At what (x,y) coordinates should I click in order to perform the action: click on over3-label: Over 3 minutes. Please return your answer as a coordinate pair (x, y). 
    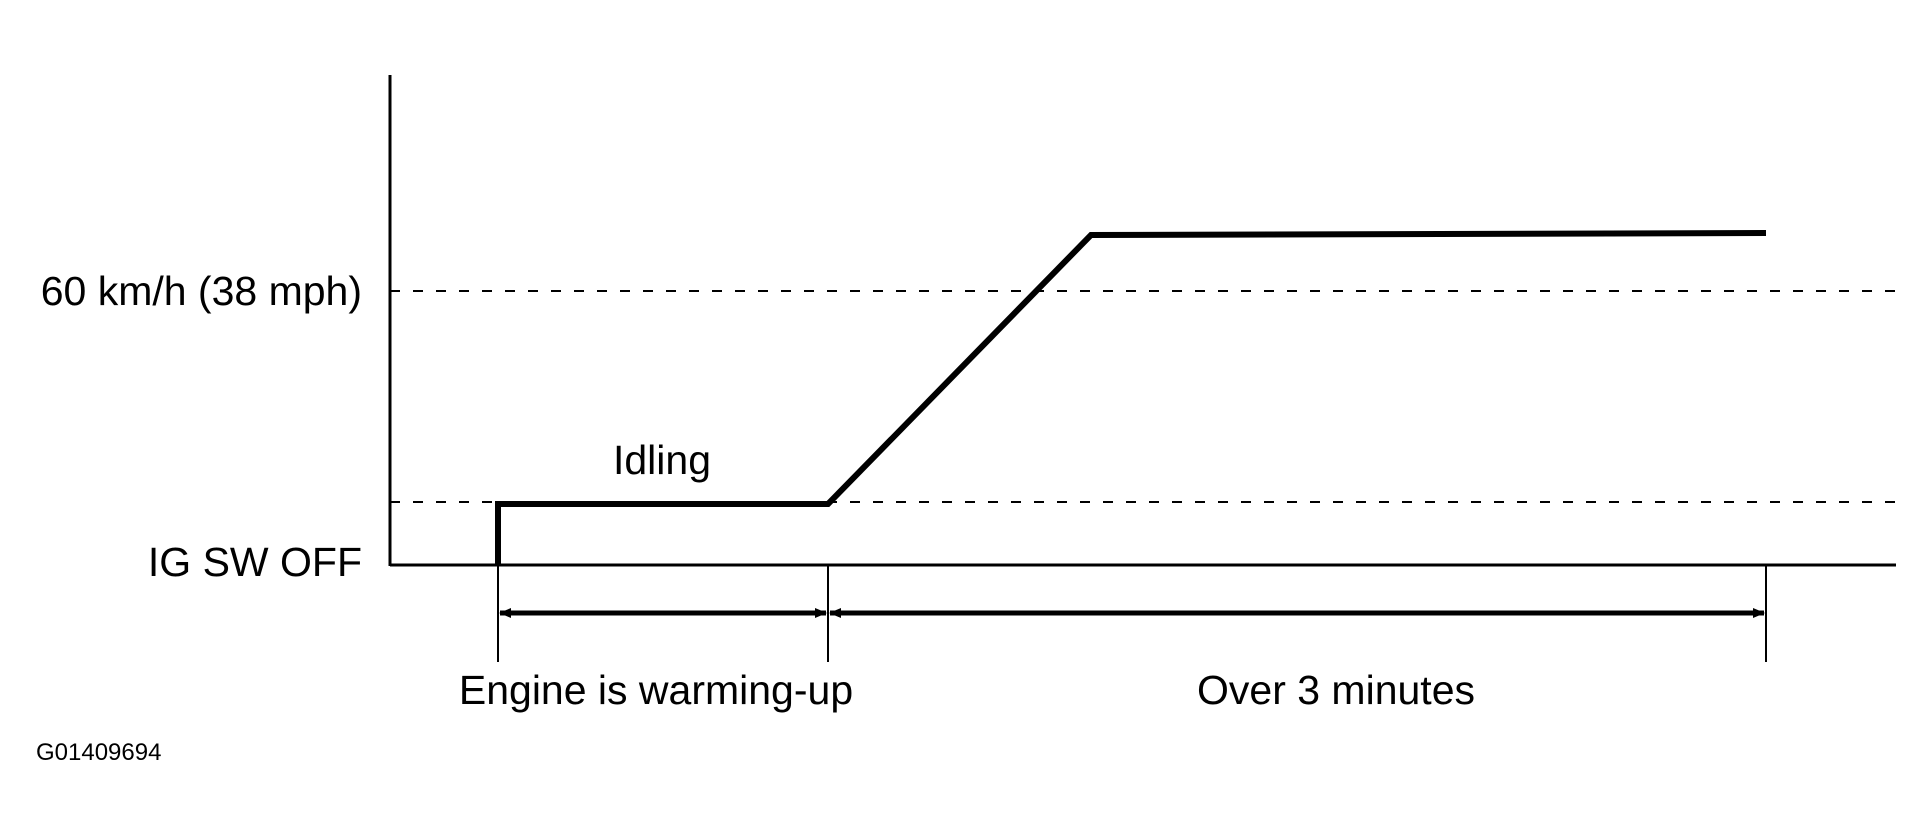
    Looking at the image, I should click on (1336, 690).